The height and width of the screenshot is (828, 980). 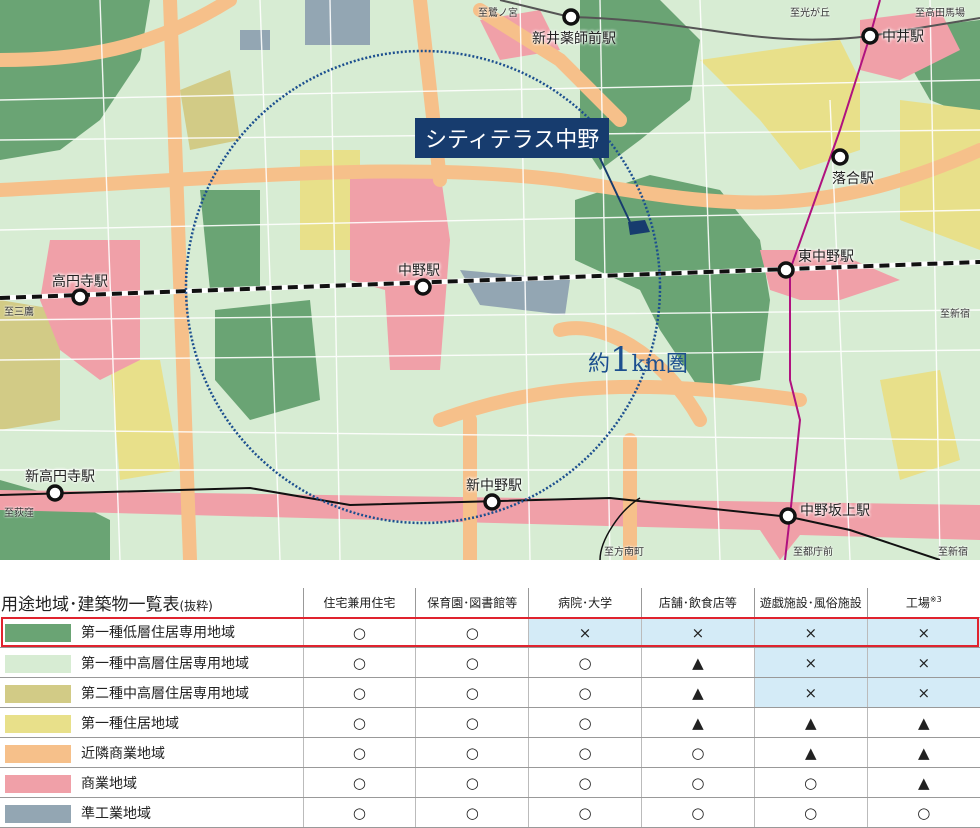 I want to click on footnote-mark: ※3, so click(x=935, y=599).